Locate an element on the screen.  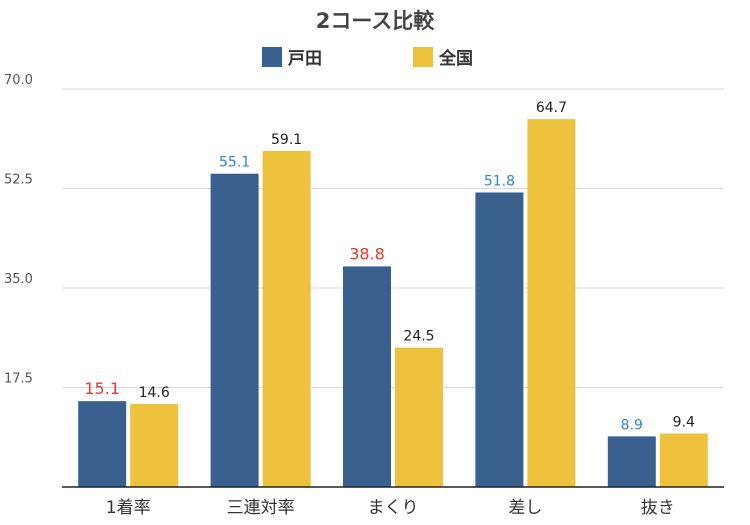
data-label: 38.8 is located at coordinates (367, 253).